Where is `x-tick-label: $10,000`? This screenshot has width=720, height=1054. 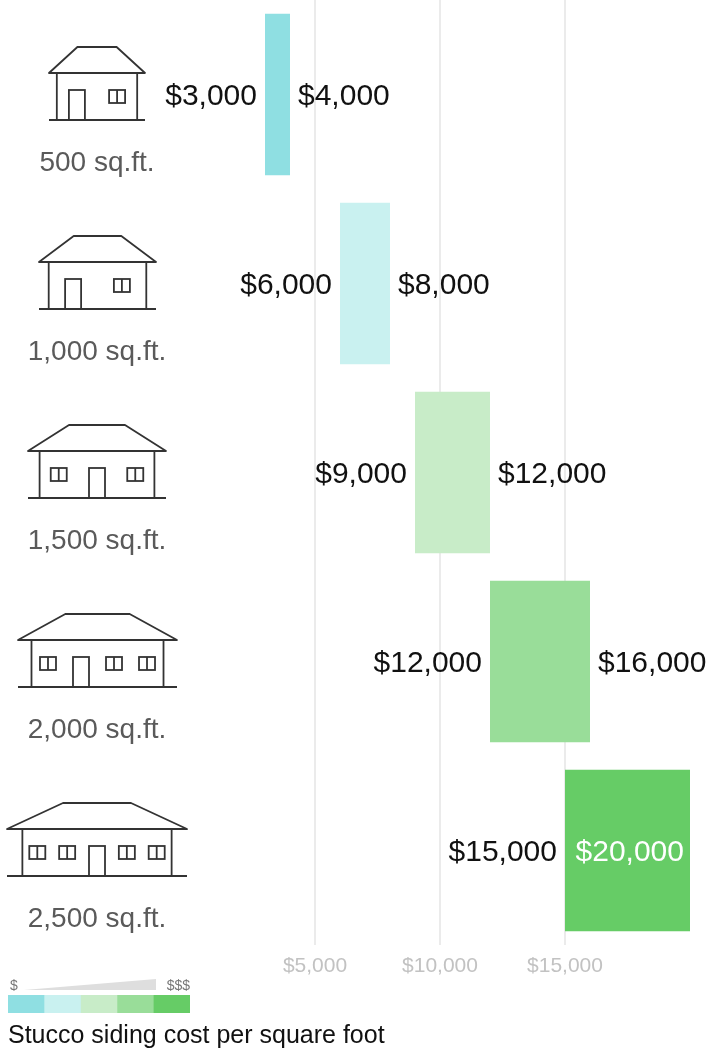
x-tick-label: $10,000 is located at coordinates (440, 964).